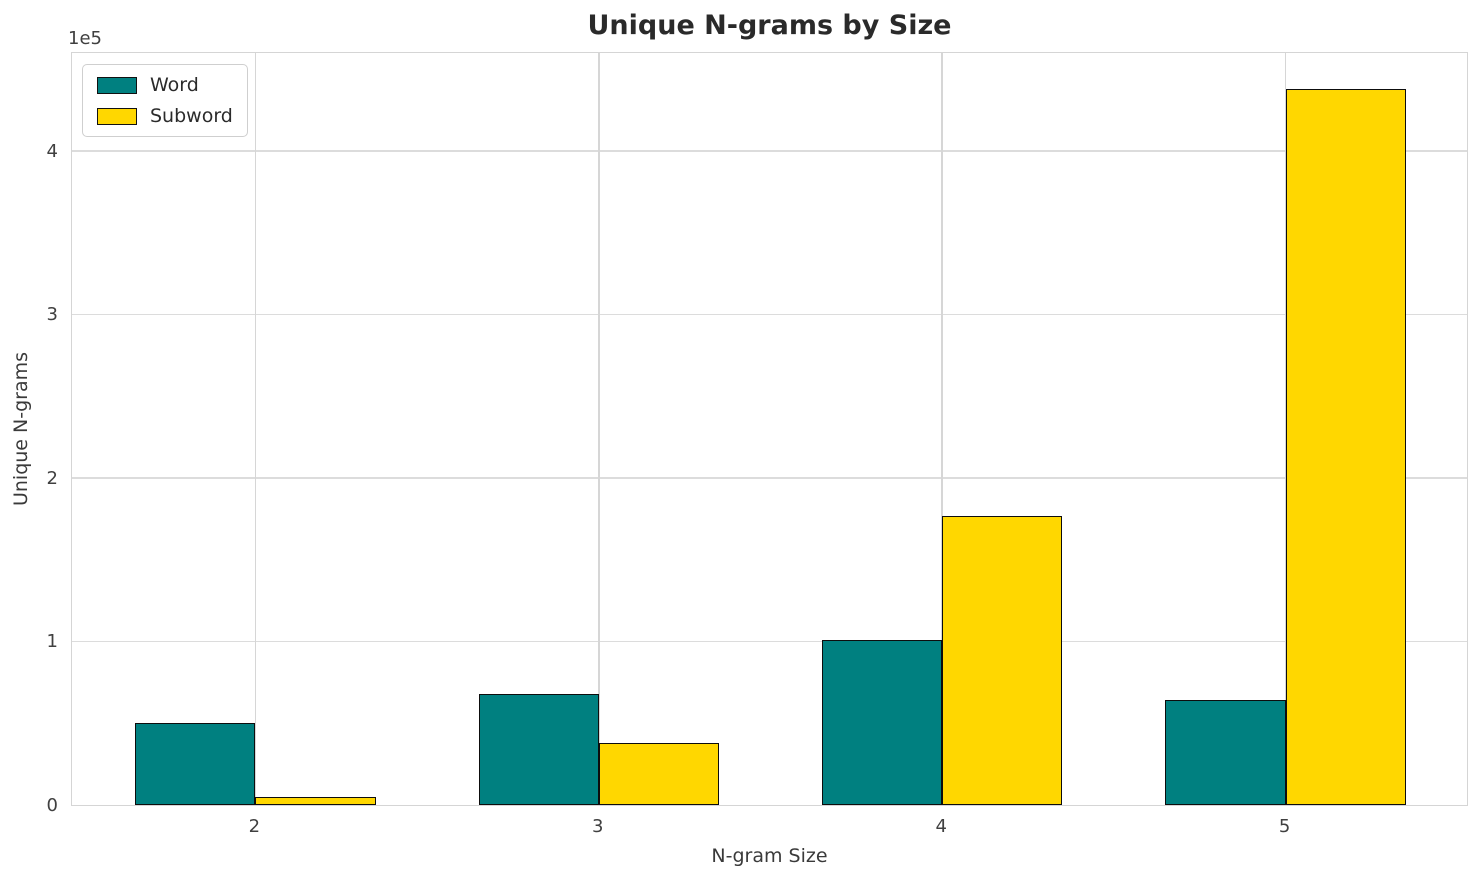  I want to click on x-tick-label: 2, so click(254, 826).